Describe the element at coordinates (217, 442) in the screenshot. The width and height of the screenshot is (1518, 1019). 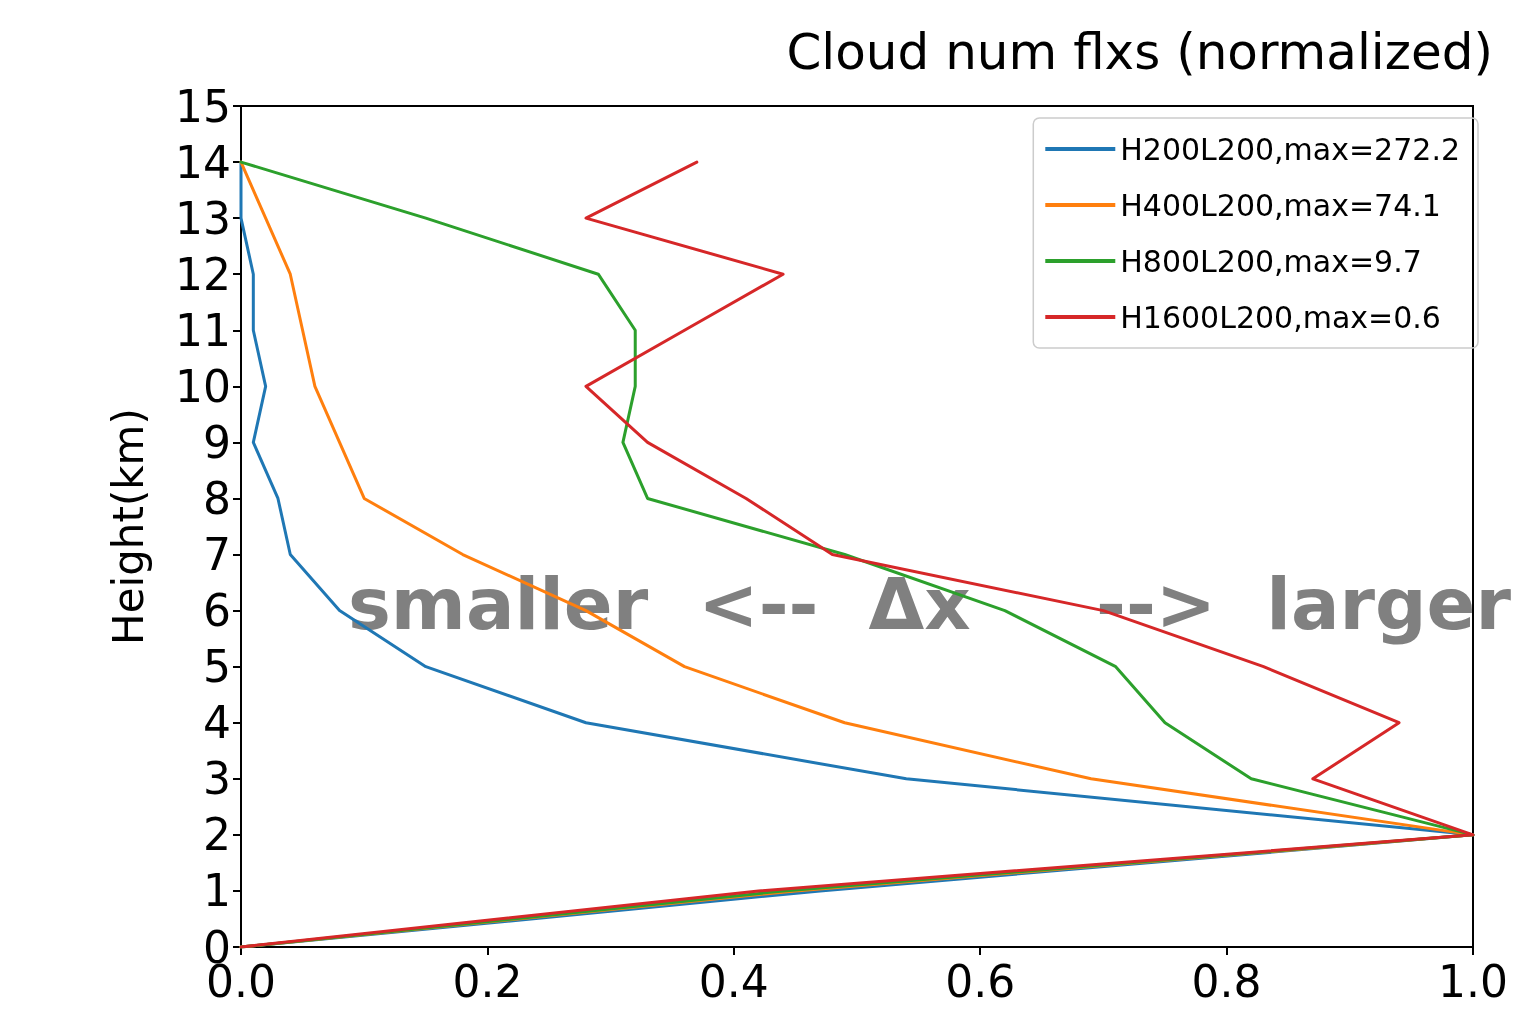
I see `y-tick-label: 9` at that location.